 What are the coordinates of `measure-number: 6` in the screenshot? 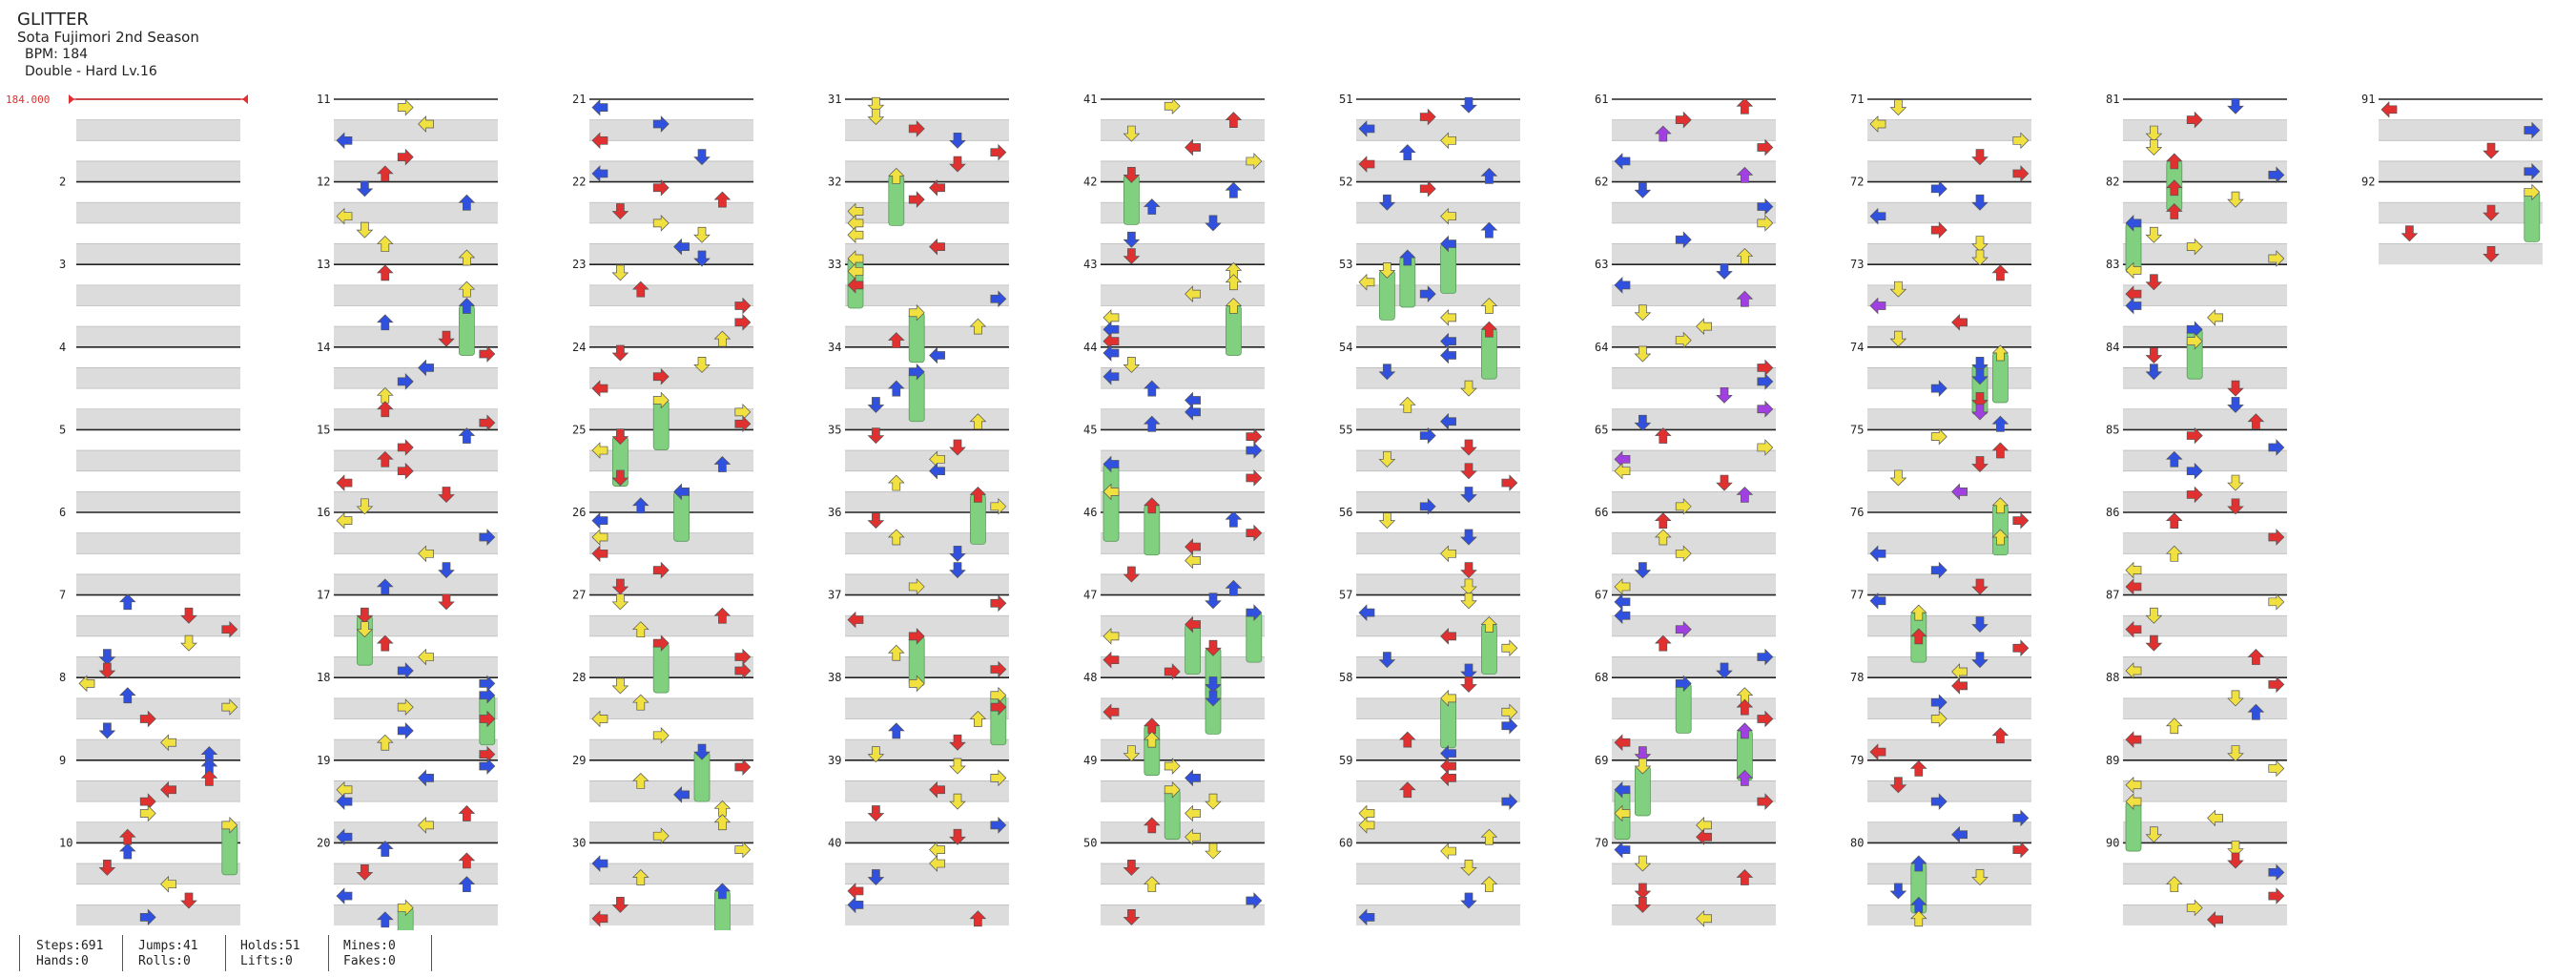 It's located at (62, 512).